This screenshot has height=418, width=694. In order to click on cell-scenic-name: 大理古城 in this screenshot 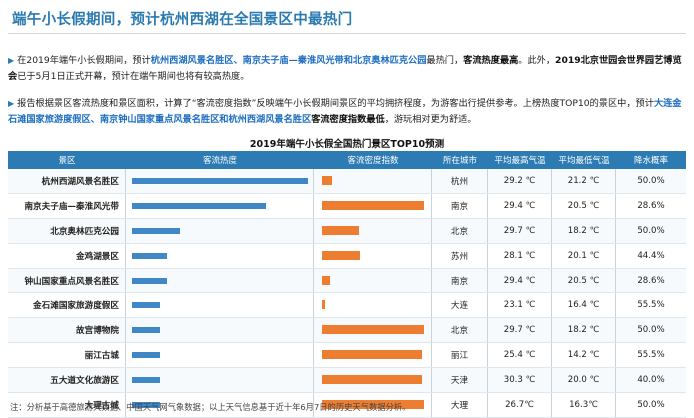, I will do `click(67, 405)`.